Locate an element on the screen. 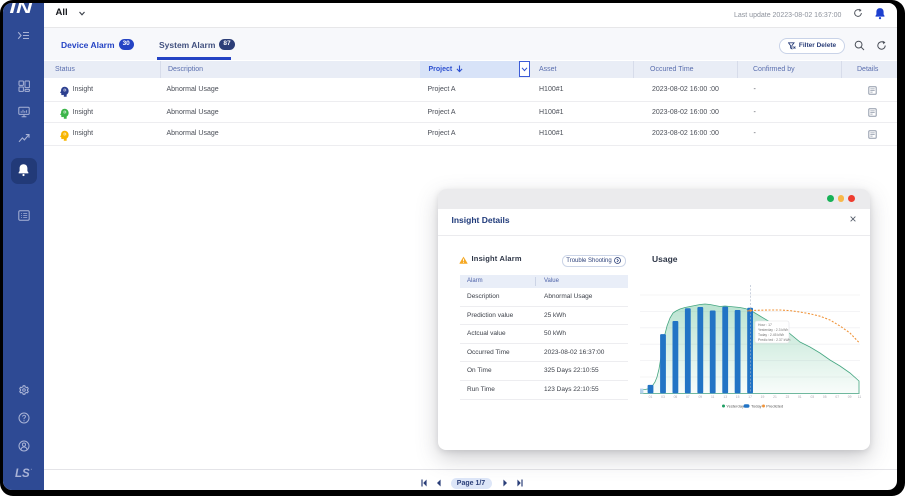 The height and width of the screenshot is (496, 905). svg-text: 23 is located at coordinates (788, 397).